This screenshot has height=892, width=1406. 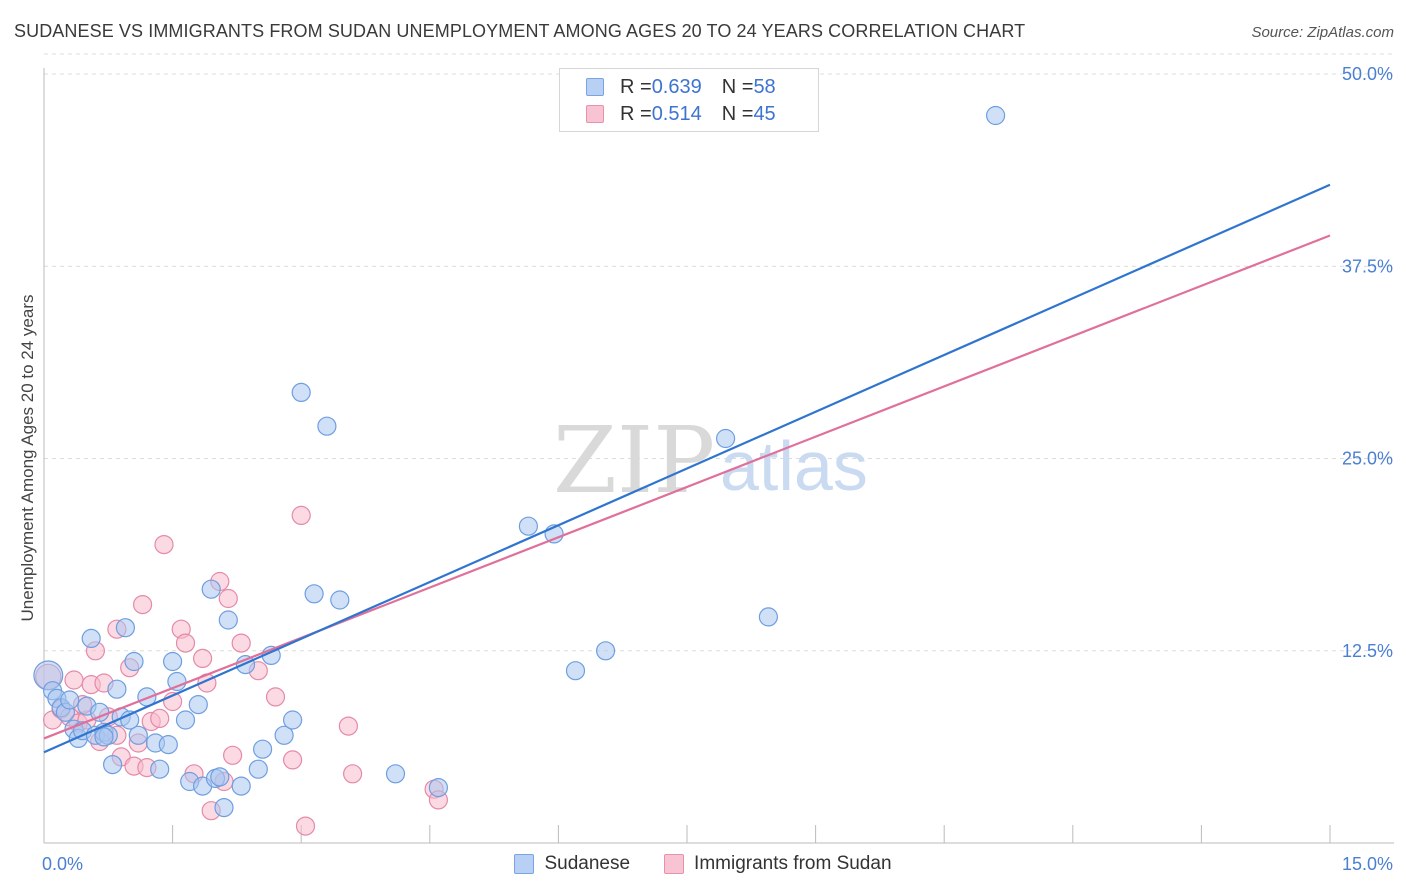 I want to click on stats-row-sudanese: R = 0.639 N = 58, so click(x=681, y=87).